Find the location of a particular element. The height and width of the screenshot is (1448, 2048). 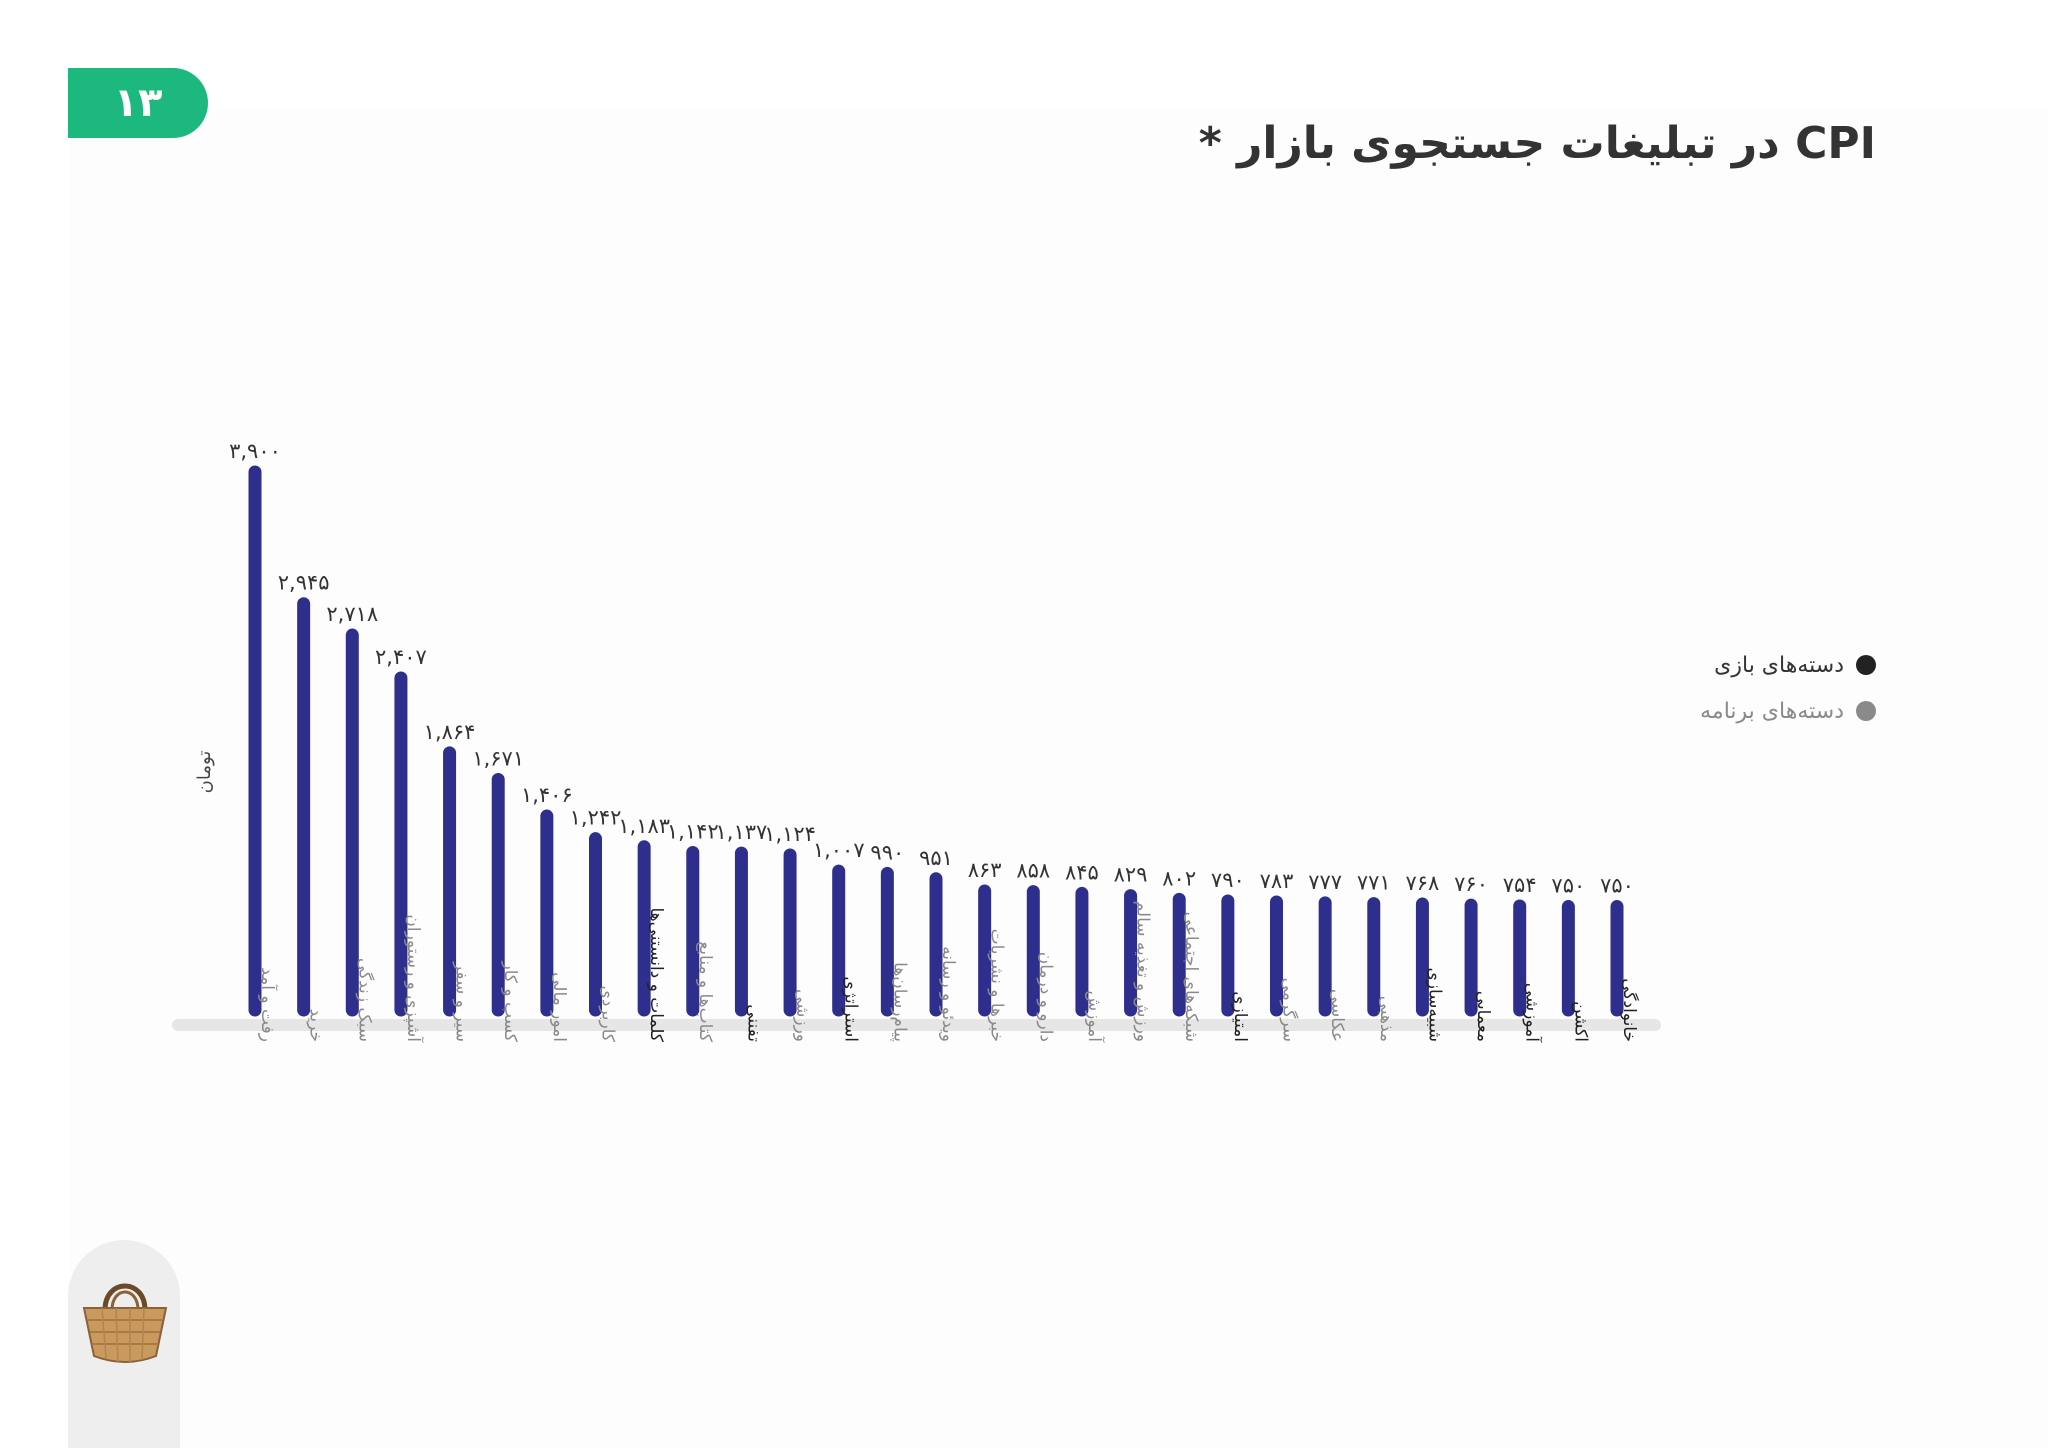

data-label: ۲,۴۰۷ is located at coordinates (401, 657).